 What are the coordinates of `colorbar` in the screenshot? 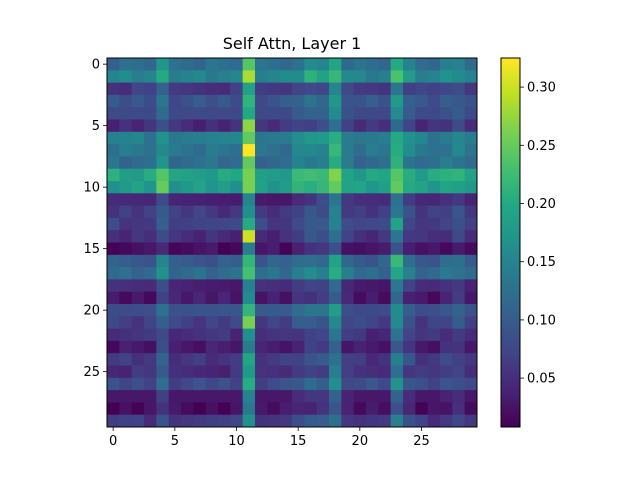 It's located at (510, 242).